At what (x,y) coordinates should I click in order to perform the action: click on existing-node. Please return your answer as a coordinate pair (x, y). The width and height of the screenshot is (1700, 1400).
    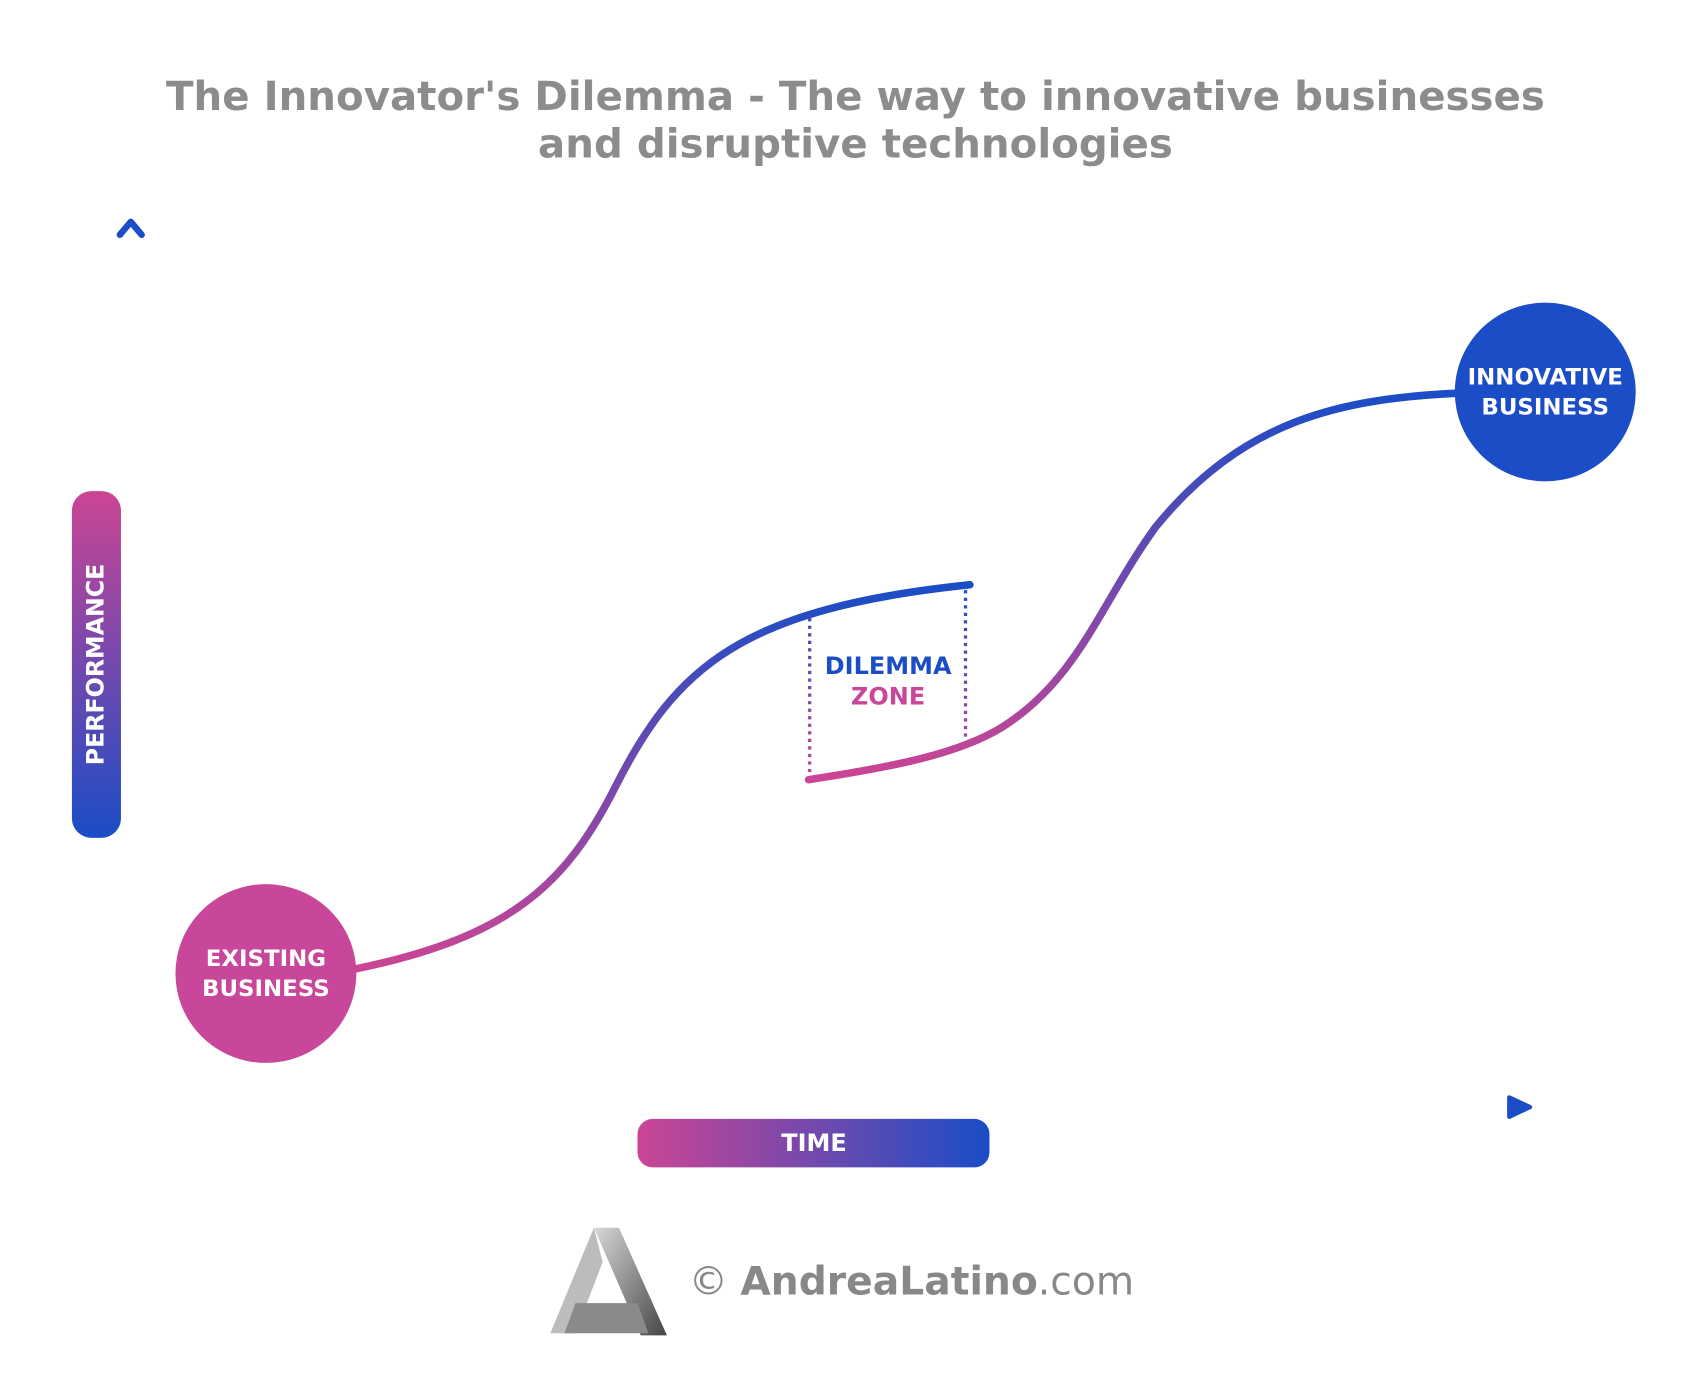
    Looking at the image, I should click on (266, 973).